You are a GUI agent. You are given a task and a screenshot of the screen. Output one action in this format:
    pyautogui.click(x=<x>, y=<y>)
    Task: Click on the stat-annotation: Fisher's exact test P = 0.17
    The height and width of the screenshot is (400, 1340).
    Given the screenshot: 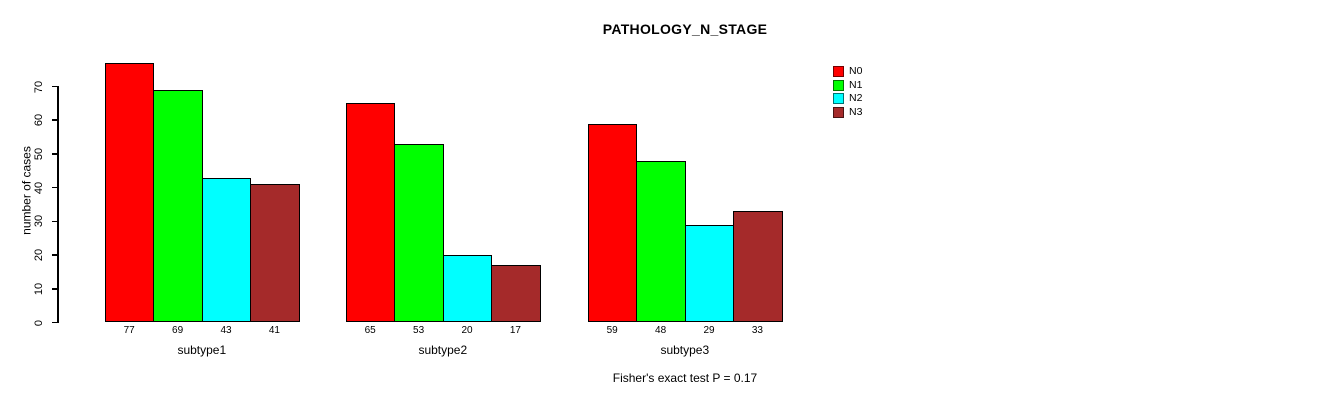 What is the action you would take?
    pyautogui.click(x=685, y=378)
    